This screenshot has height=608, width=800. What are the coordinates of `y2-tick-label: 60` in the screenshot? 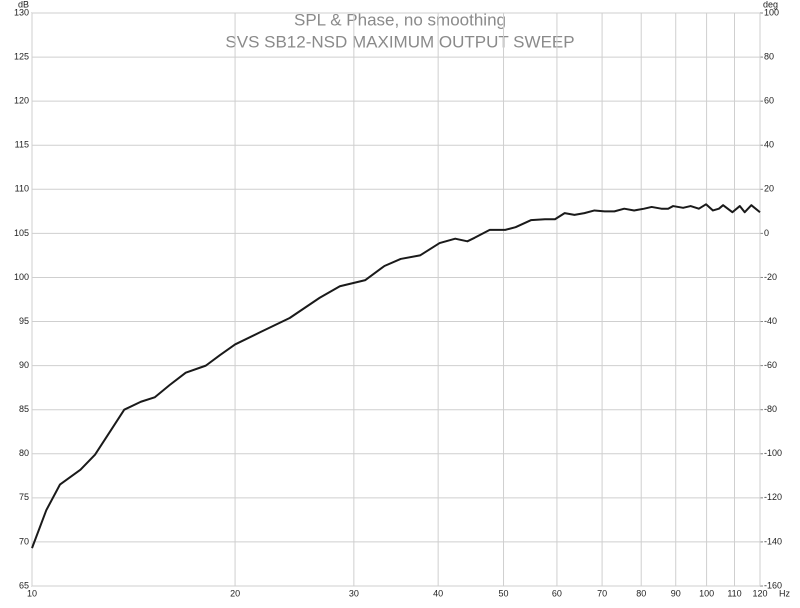 It's located at (769, 101).